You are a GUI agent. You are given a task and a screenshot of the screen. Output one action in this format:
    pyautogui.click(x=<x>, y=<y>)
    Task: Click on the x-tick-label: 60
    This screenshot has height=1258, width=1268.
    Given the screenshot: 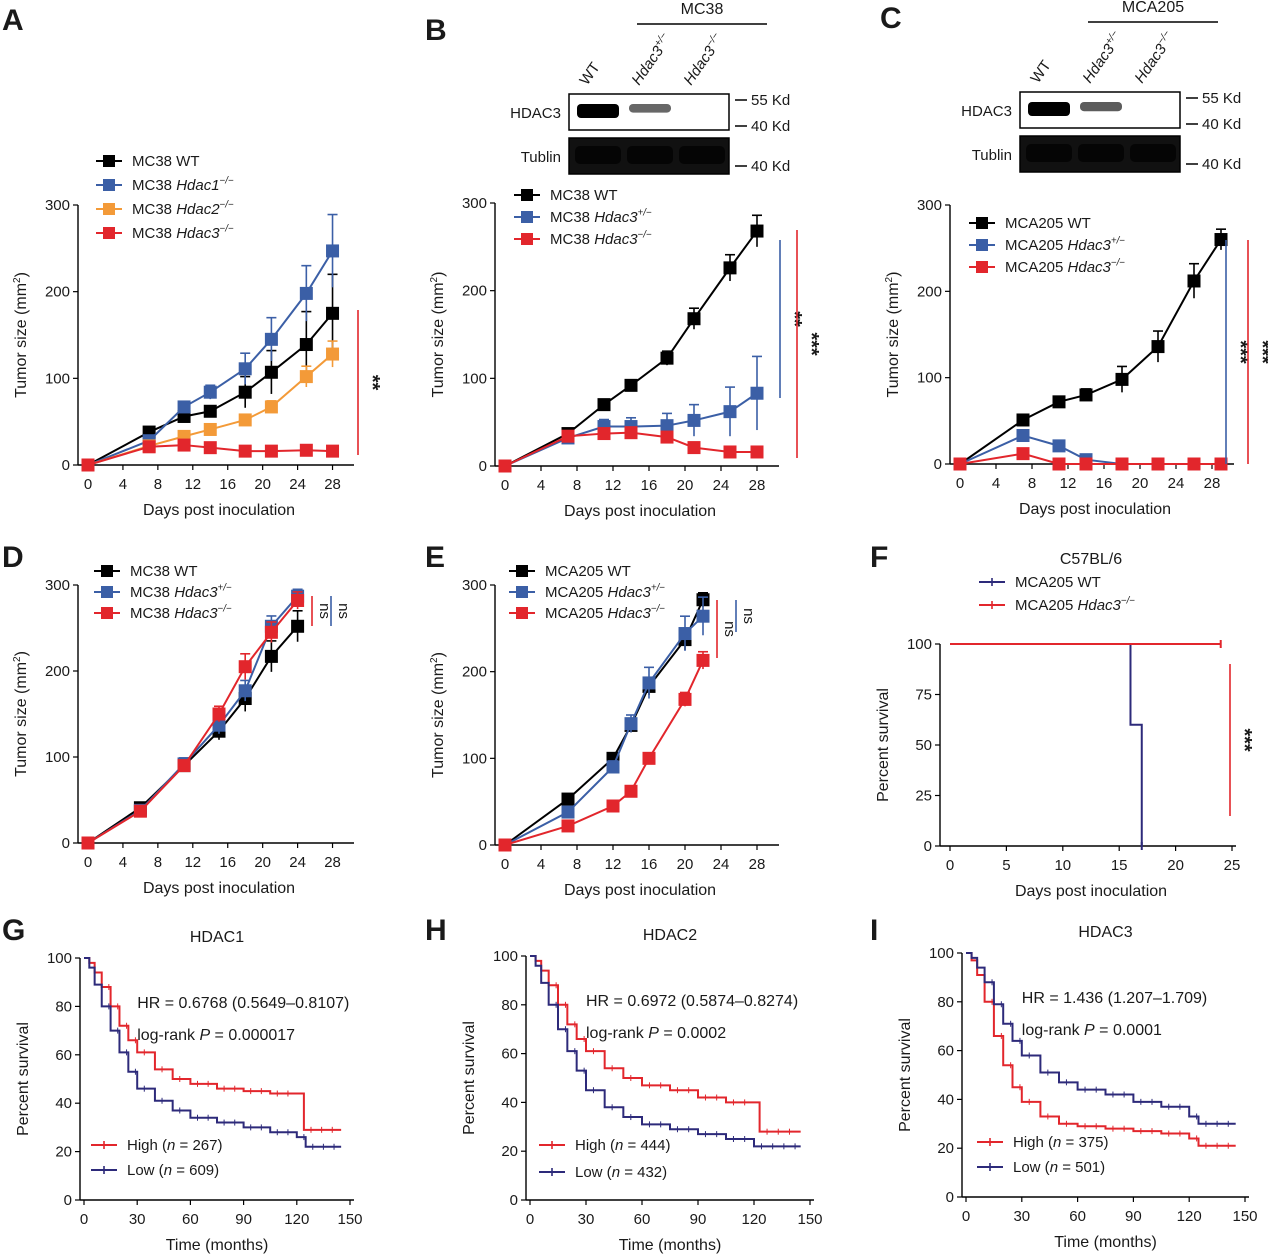 What is the action you would take?
    pyautogui.click(x=642, y=1219)
    